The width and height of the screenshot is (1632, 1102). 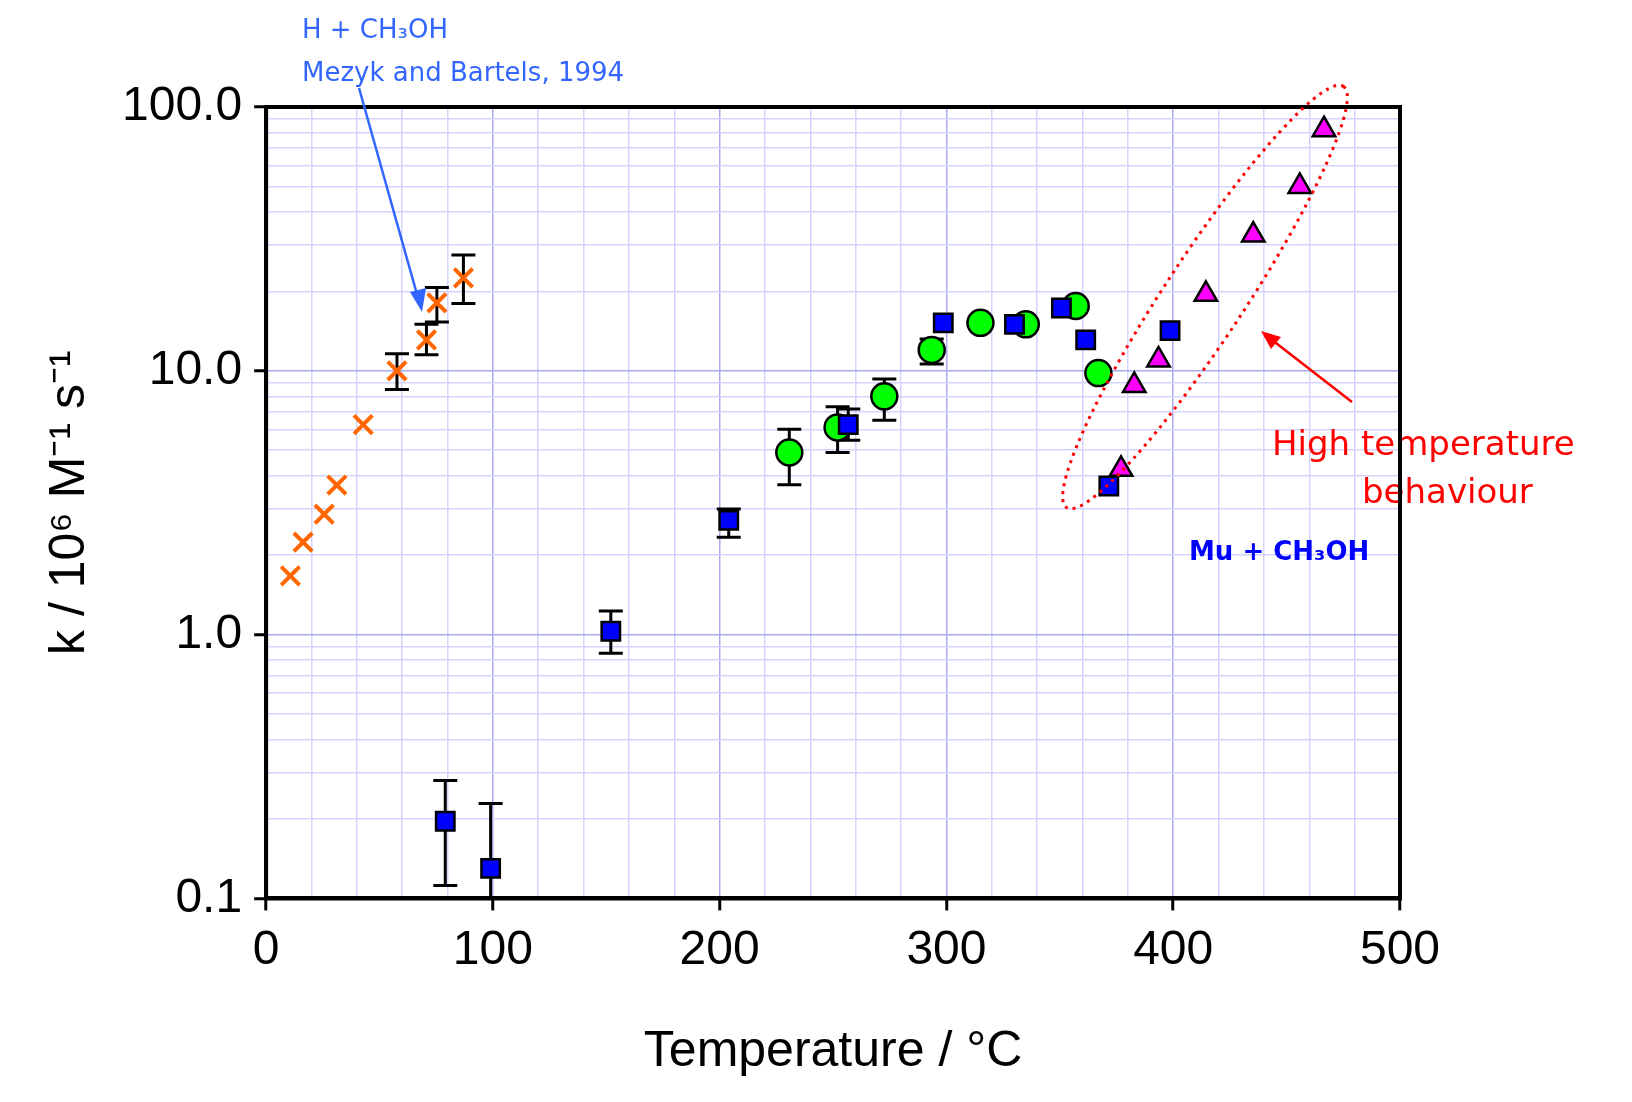 What do you see at coordinates (66, 502) in the screenshot?
I see `y-axis-title: k / 10⁶ M⁻¹ s⁻¹` at bounding box center [66, 502].